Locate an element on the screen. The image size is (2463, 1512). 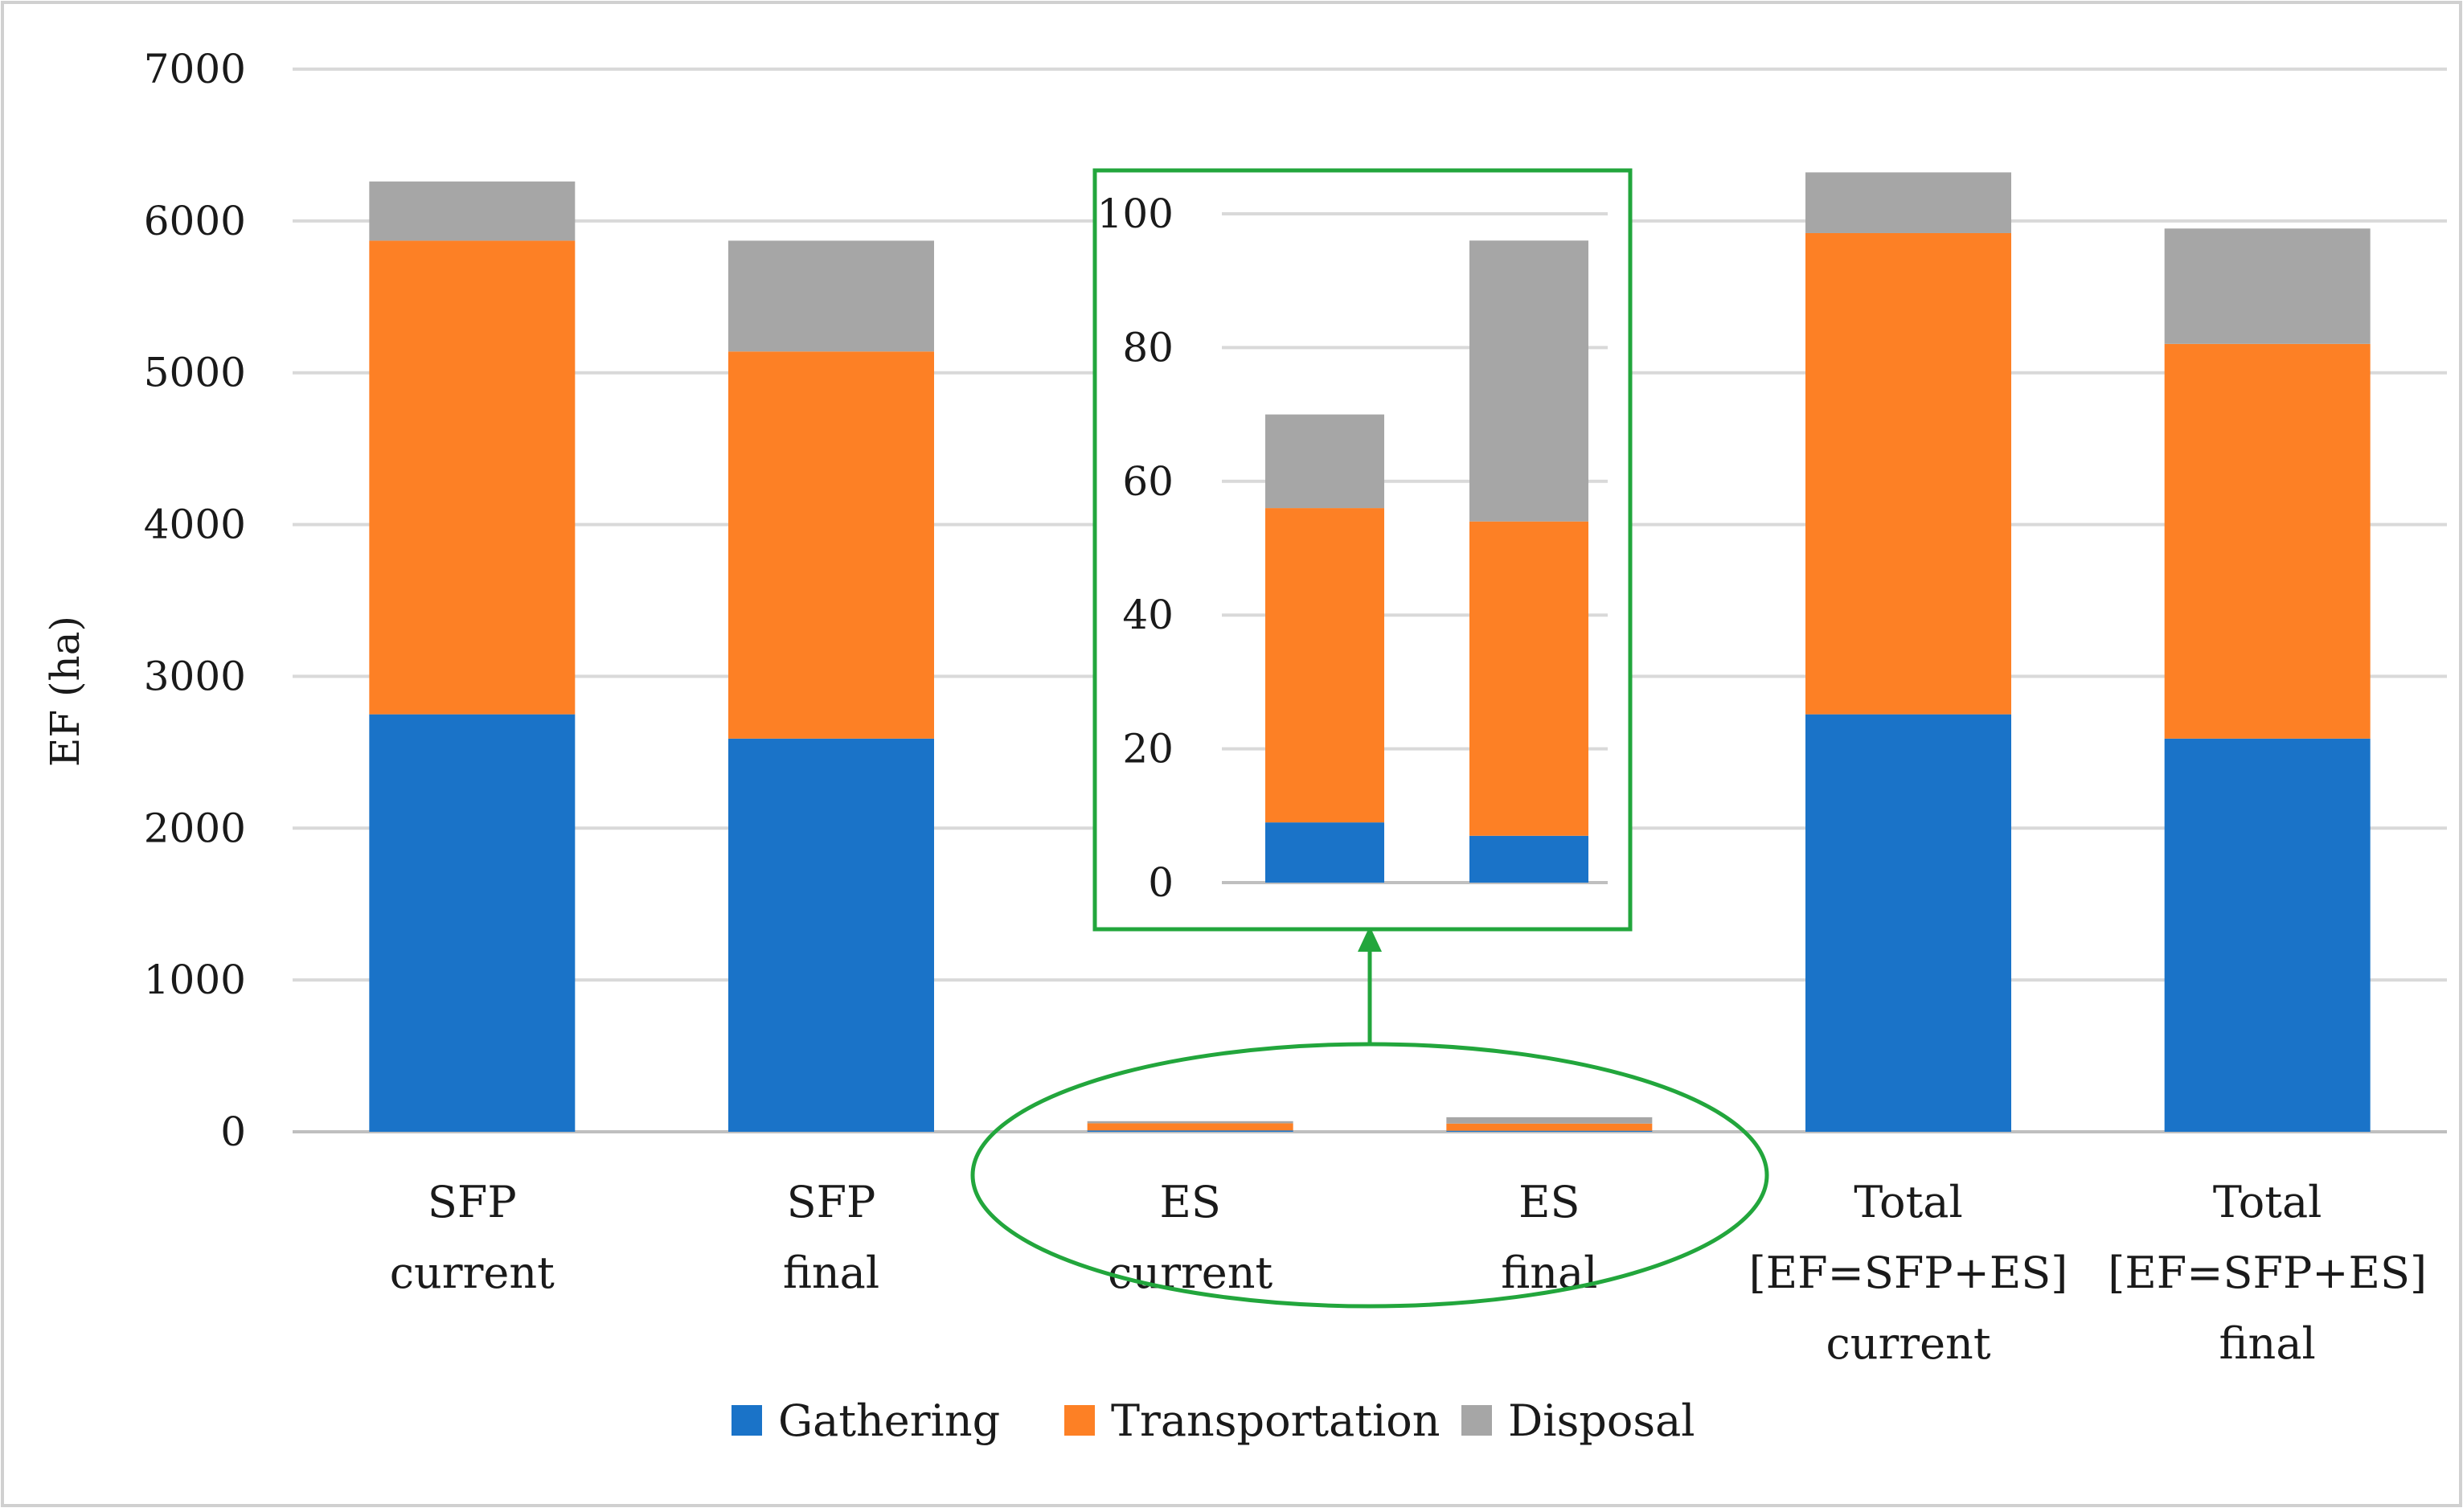
legend-swatch-gathering is located at coordinates (747, 1420).